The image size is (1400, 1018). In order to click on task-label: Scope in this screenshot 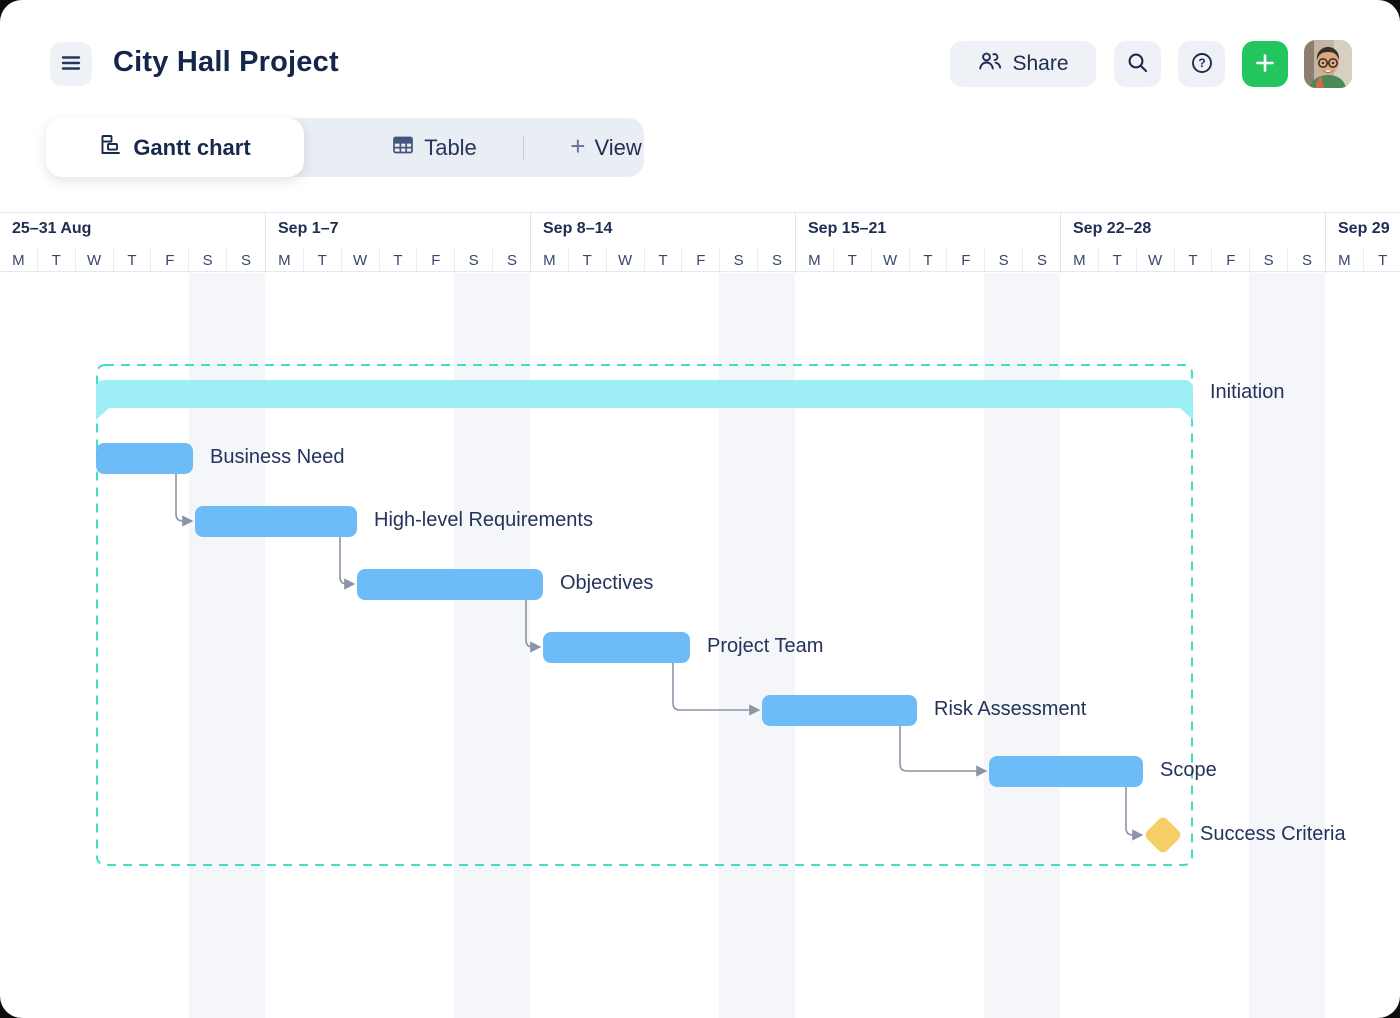, I will do `click(1188, 770)`.